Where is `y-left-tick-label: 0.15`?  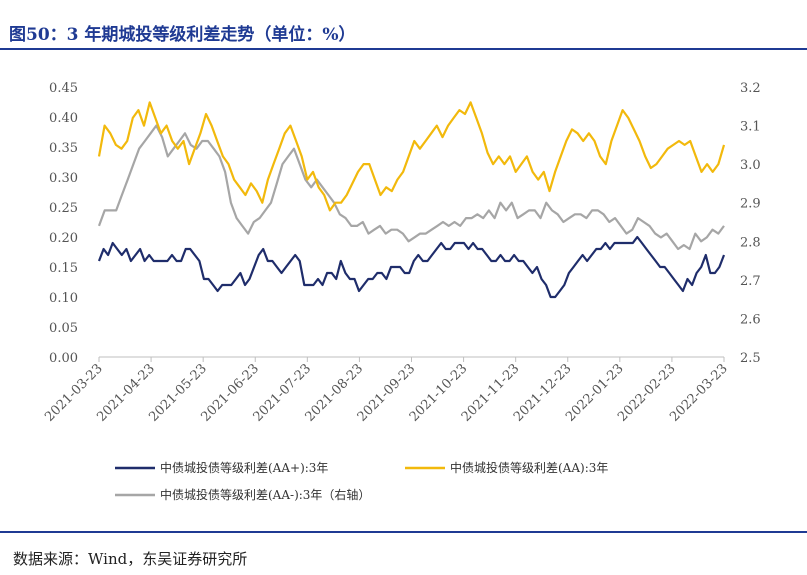 y-left-tick-label: 0.15 is located at coordinates (63, 268).